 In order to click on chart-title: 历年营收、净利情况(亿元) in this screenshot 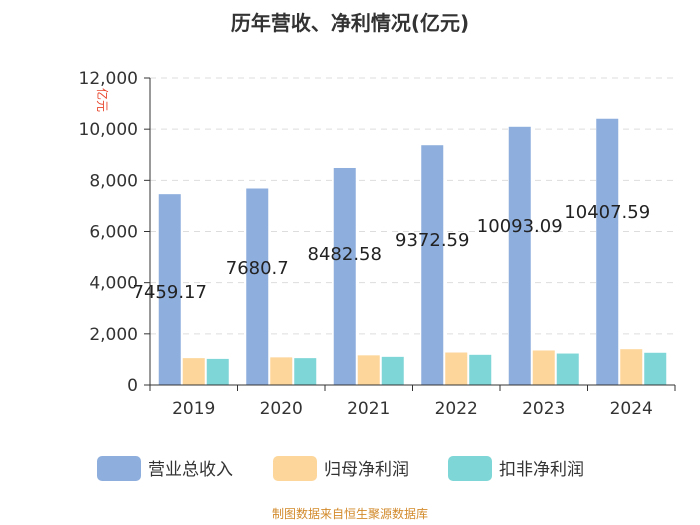, I will do `click(350, 23)`.